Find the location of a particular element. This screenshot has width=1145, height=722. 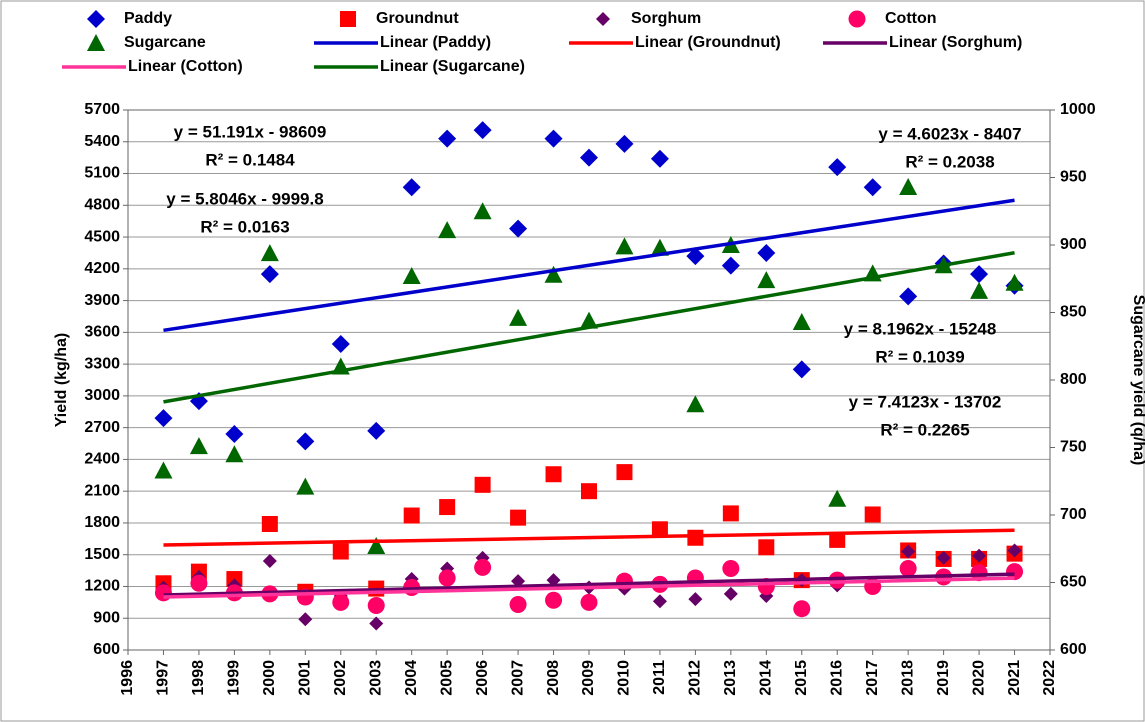

x-tick-label: 2000 is located at coordinates (269, 678).